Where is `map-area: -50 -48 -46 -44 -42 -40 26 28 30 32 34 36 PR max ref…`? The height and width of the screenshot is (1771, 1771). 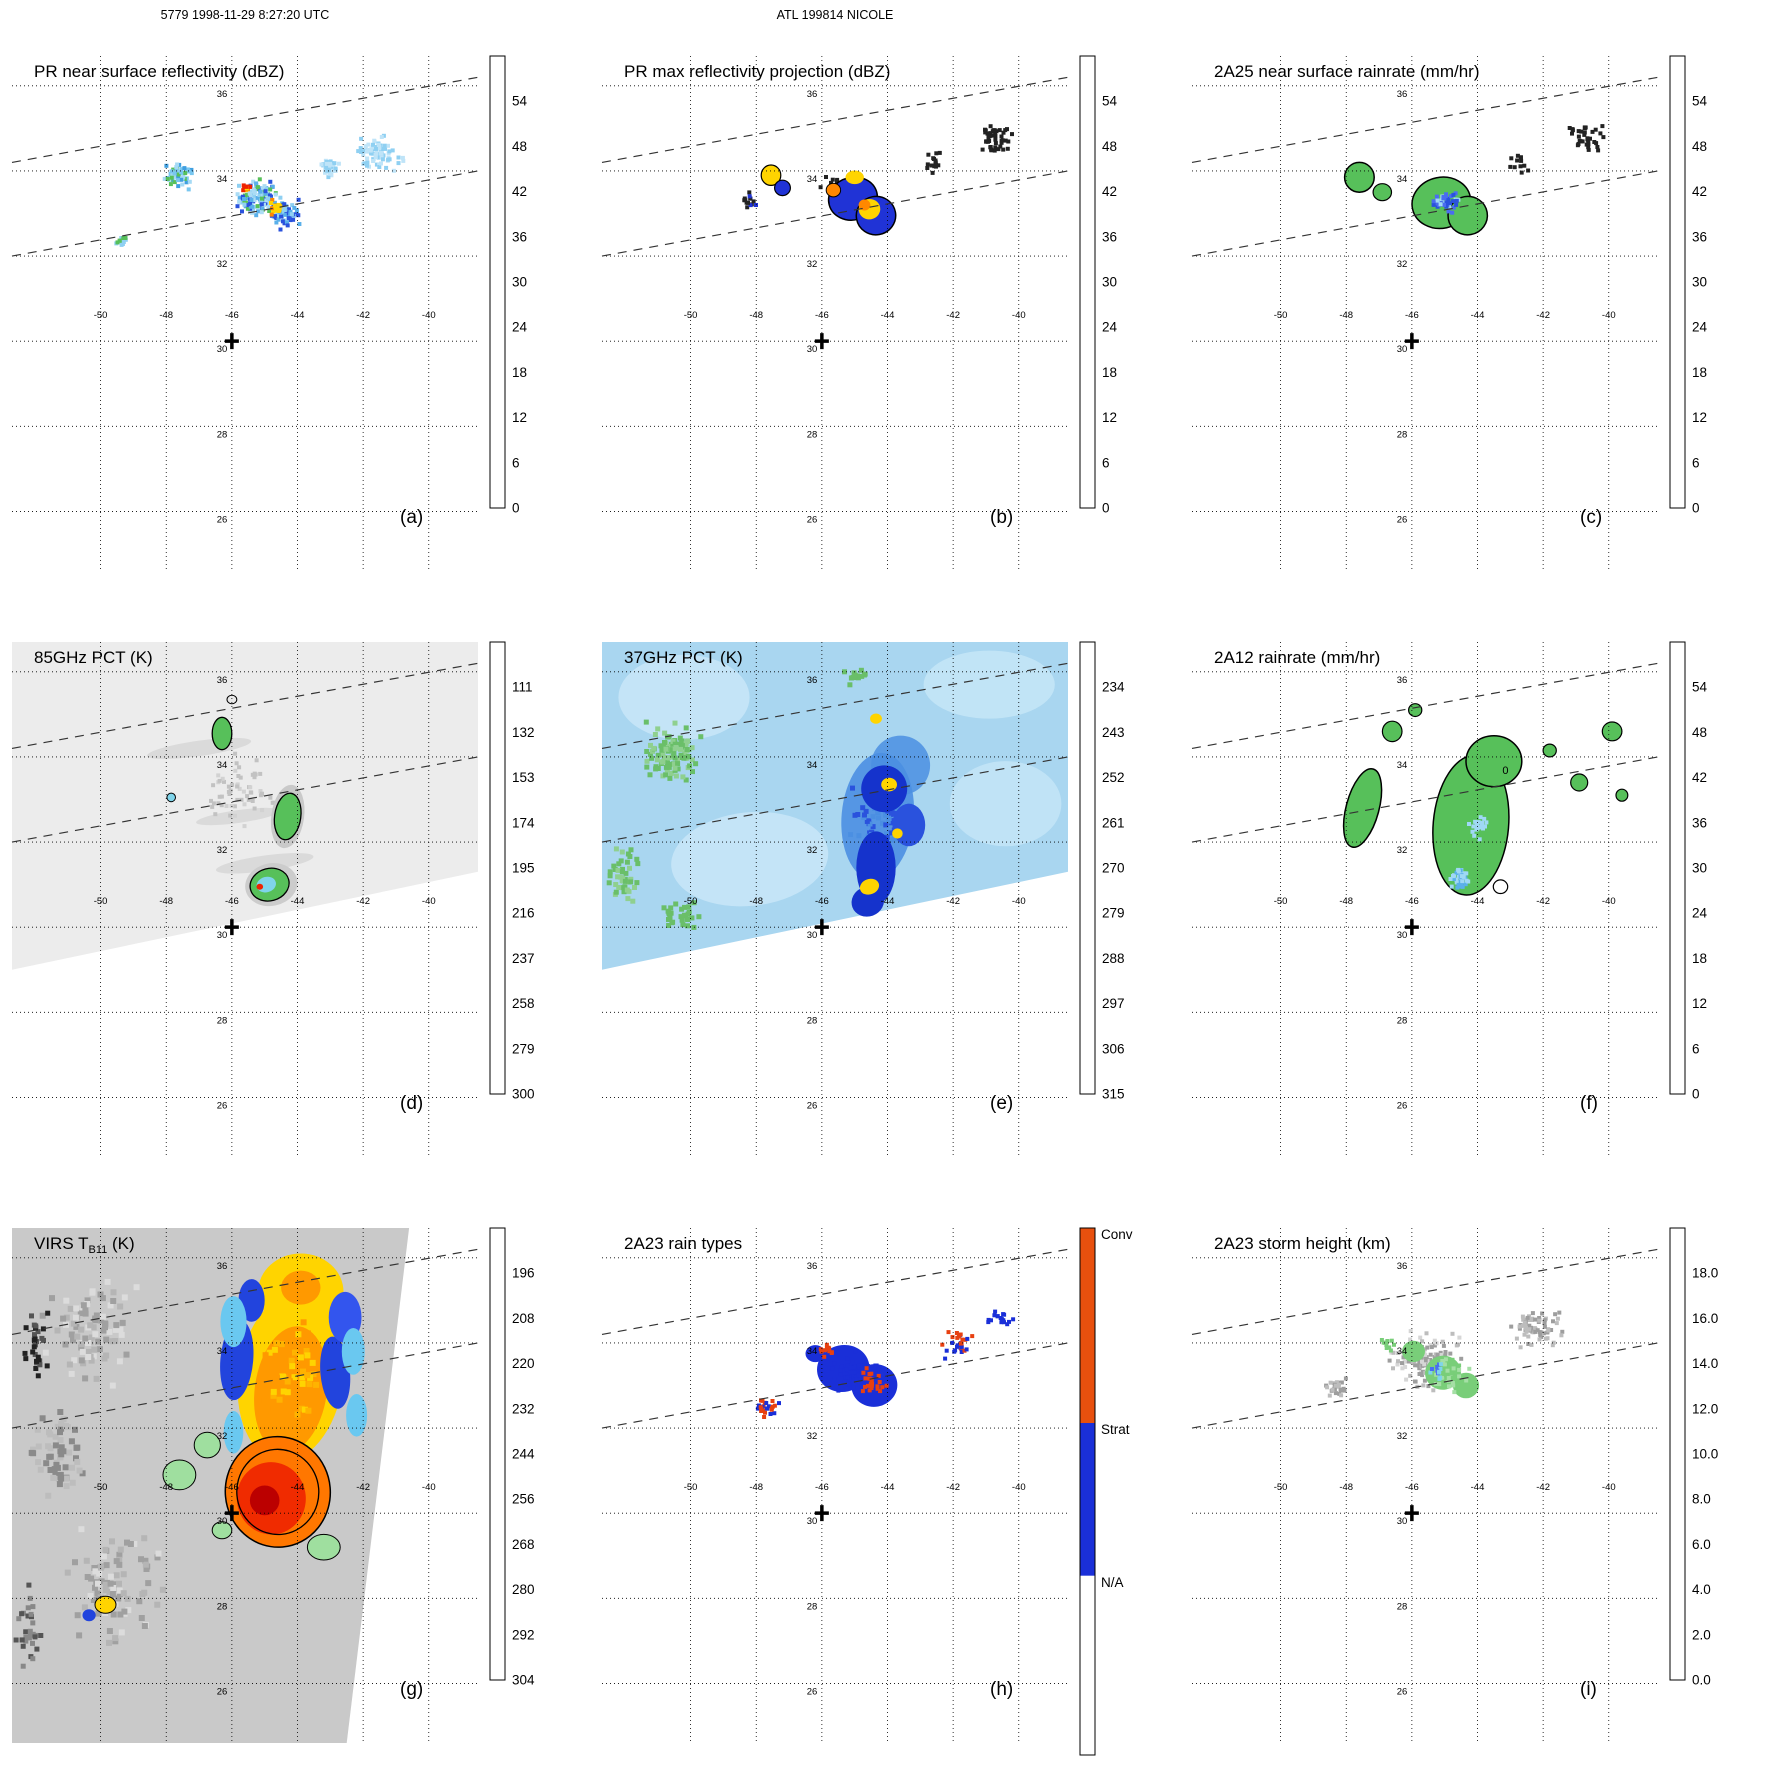
map-area: -50 -48 -46 -44 -42 -40 26 28 30 32 34 36 PR max ref… is located at coordinates (835, 313).